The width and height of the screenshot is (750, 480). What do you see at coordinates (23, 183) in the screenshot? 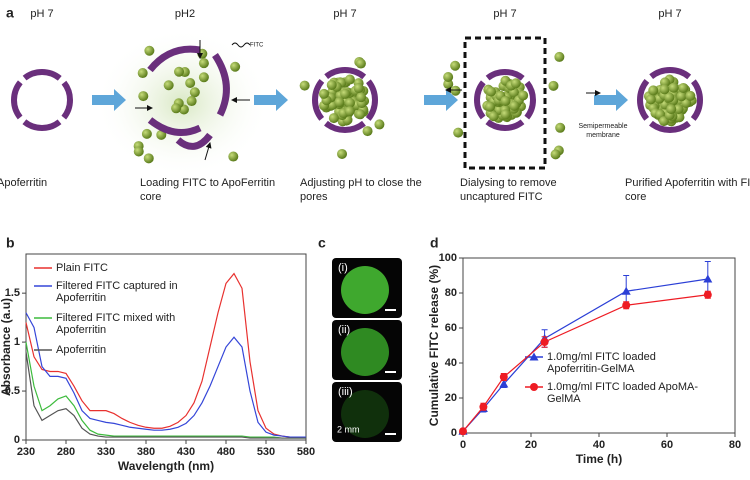
I see `step-caption-box: Apoferritin` at bounding box center [23, 183].